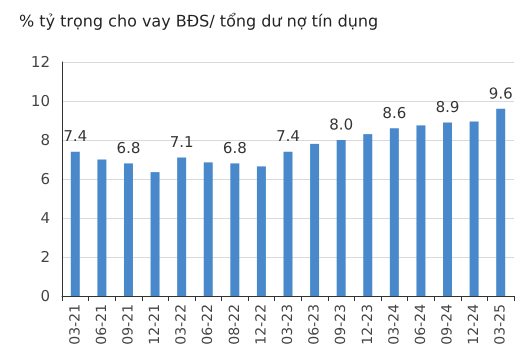  What do you see at coordinates (368, 324) in the screenshot?
I see `x-tick-label: 12-23` at bounding box center [368, 324].